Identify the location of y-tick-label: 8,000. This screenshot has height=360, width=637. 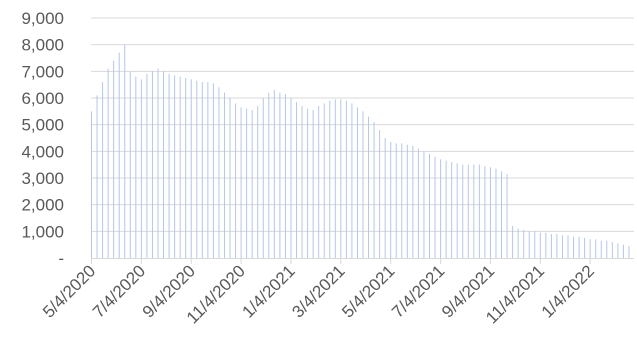
(42, 45).